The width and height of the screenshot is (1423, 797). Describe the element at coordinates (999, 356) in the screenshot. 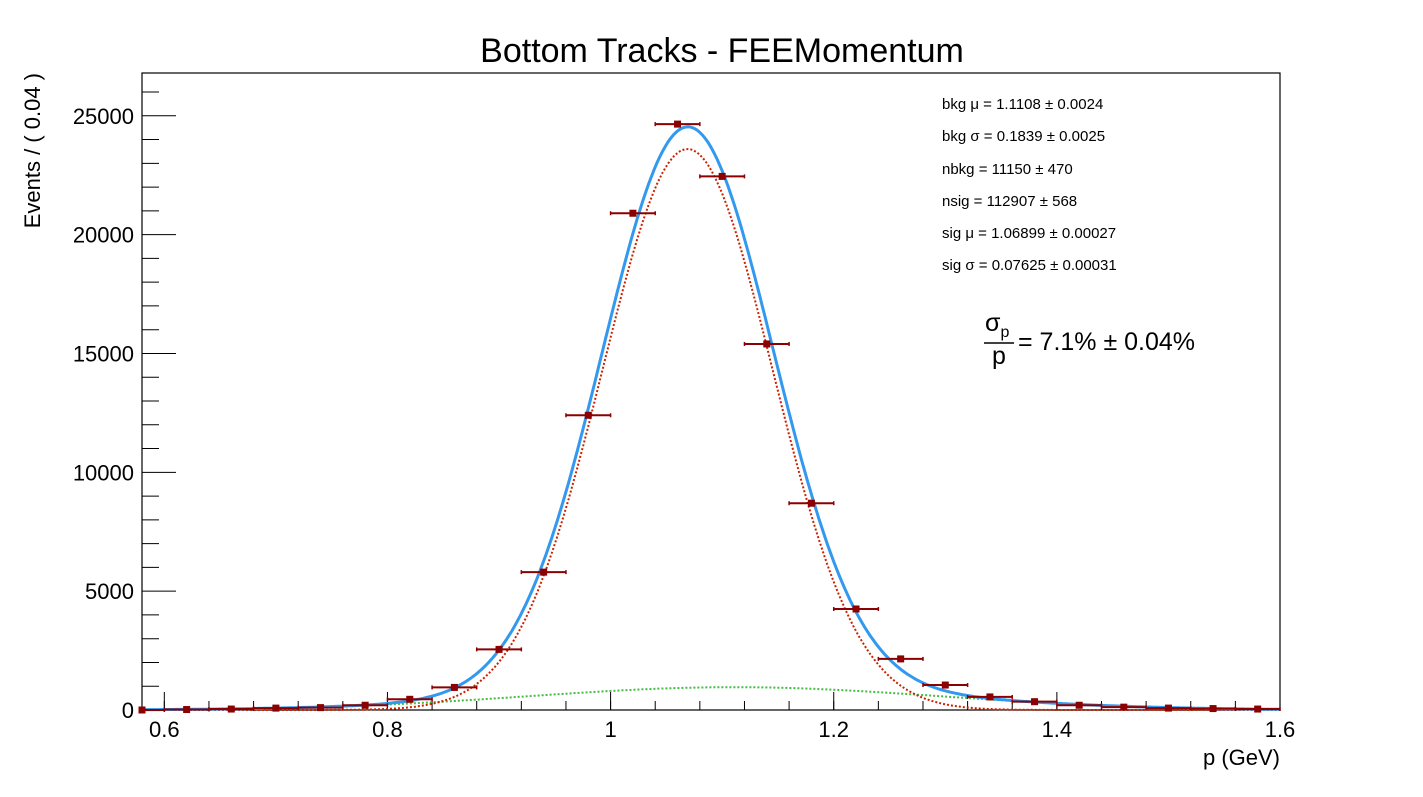

I see `resolution-denominator: p` at that location.